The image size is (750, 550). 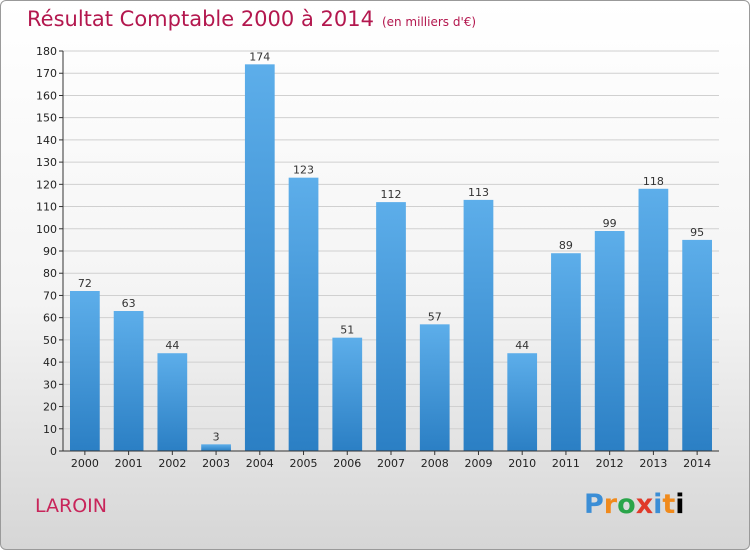 What do you see at coordinates (478, 463) in the screenshot?
I see `x-tick-label-2009: 2009` at bounding box center [478, 463].